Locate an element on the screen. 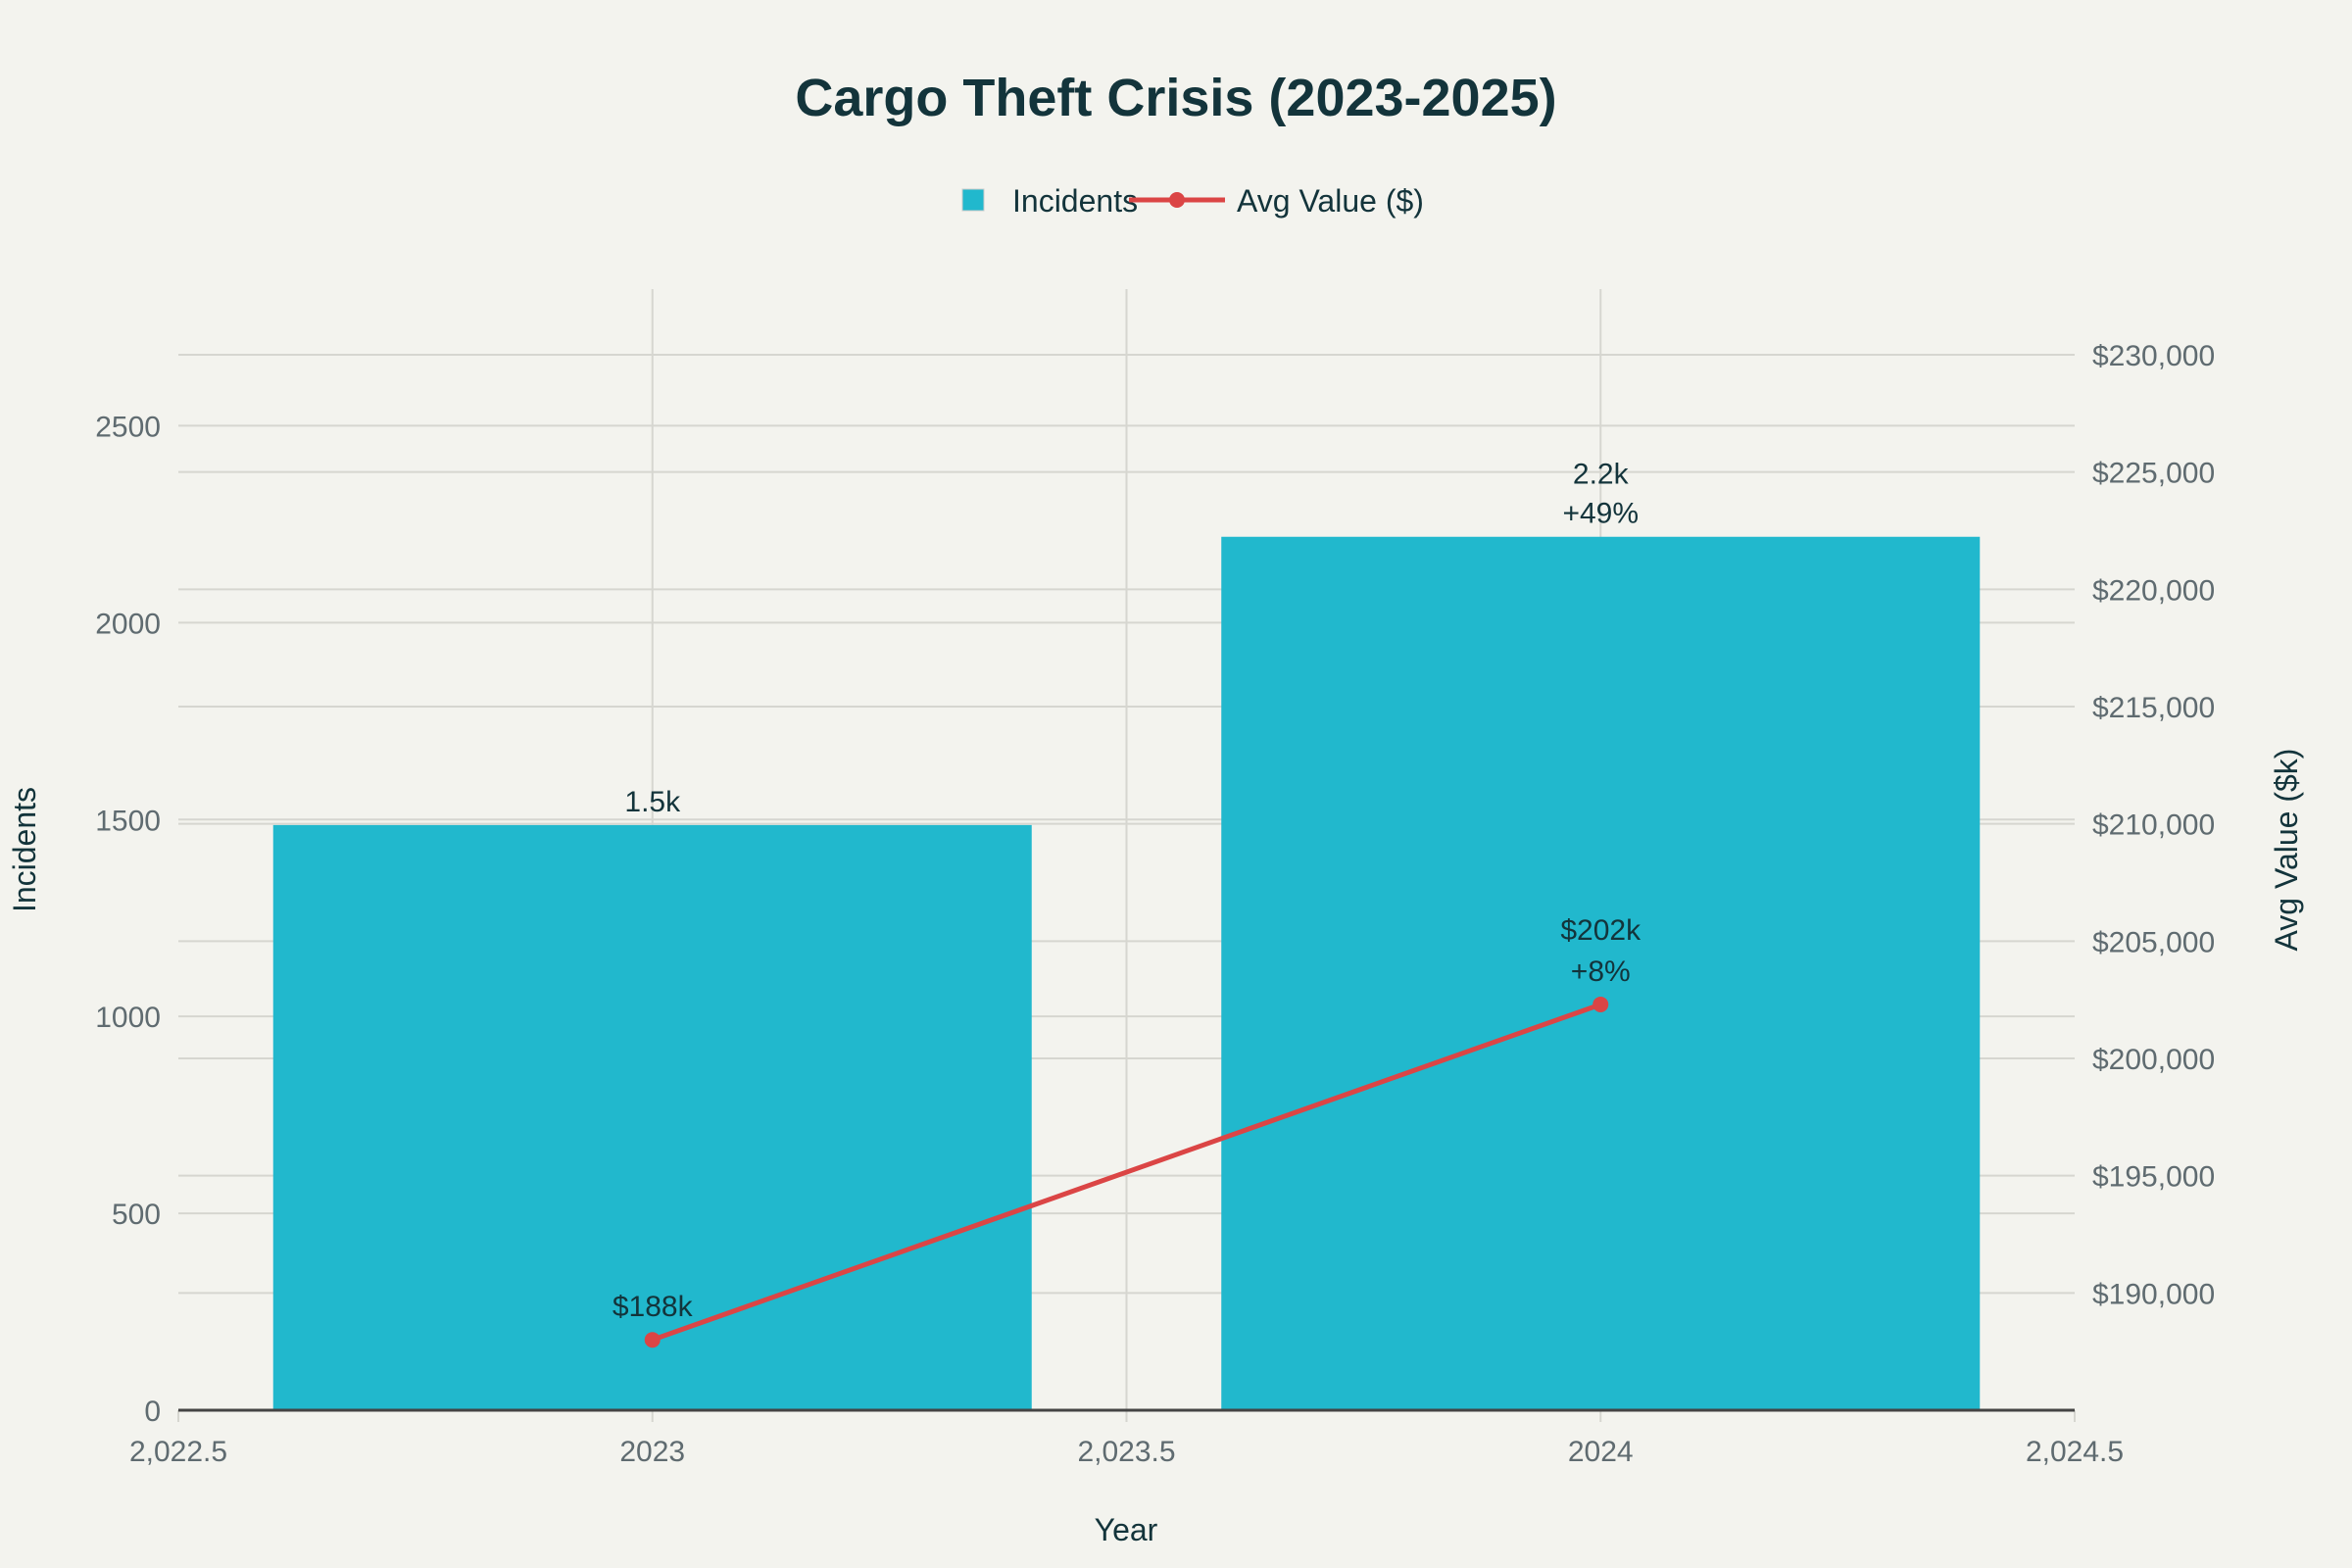  chart-title: Cargo Theft Crisis (2023-2025) is located at coordinates (1175, 98).